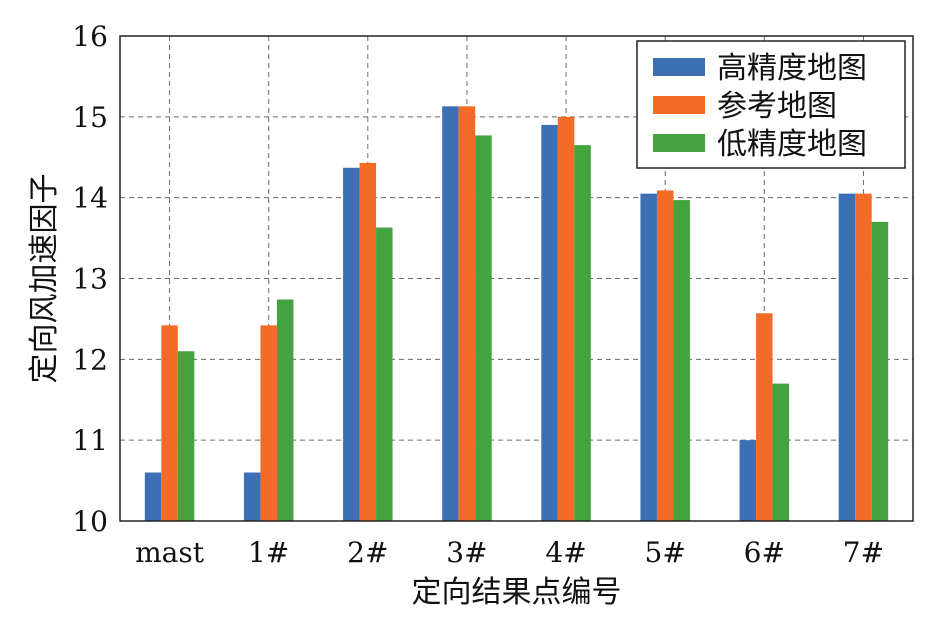 Image resolution: width=927 pixels, height=620 pixels. Describe the element at coordinates (90, 117) in the screenshot. I see `y-tick-label: 15` at that location.